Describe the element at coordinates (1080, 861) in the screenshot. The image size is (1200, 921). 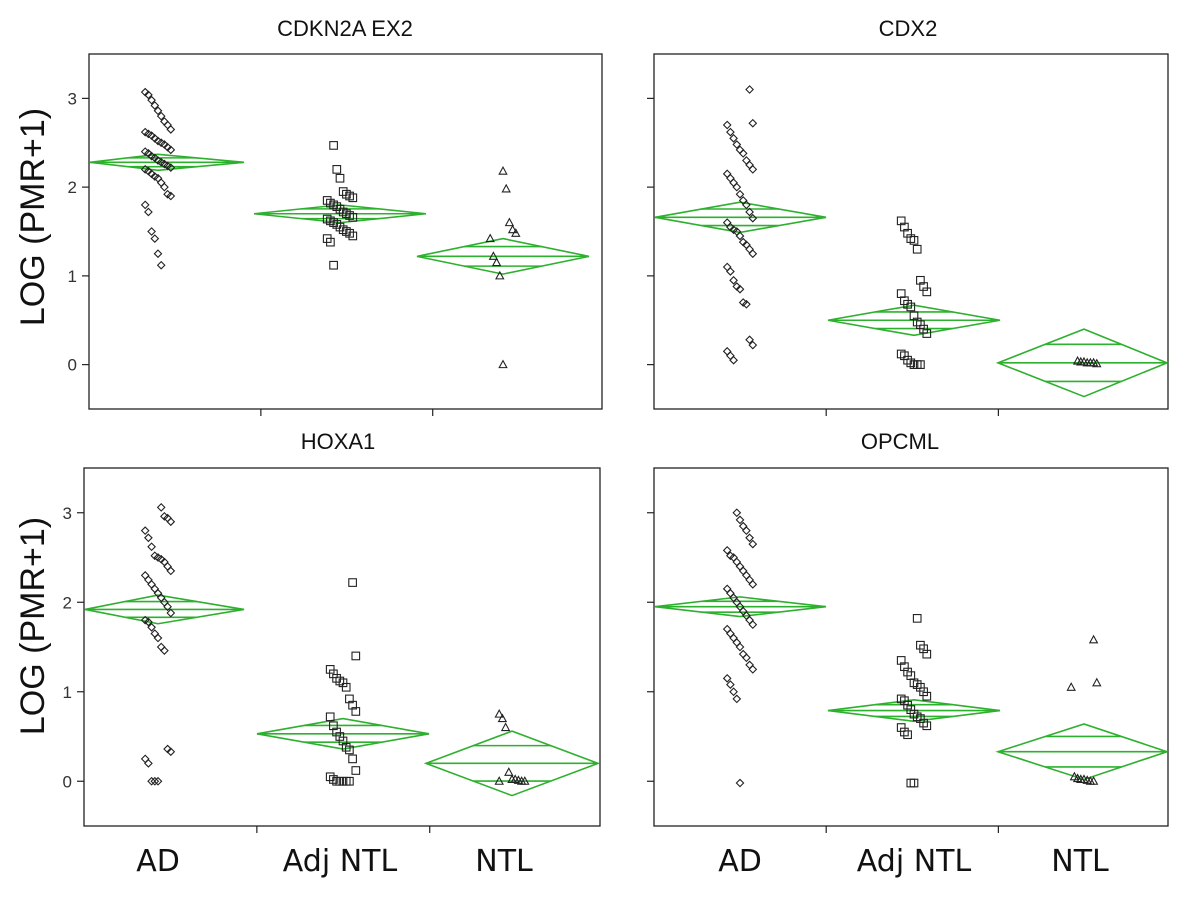
I see `x-category-ntl-right: NTL` at that location.